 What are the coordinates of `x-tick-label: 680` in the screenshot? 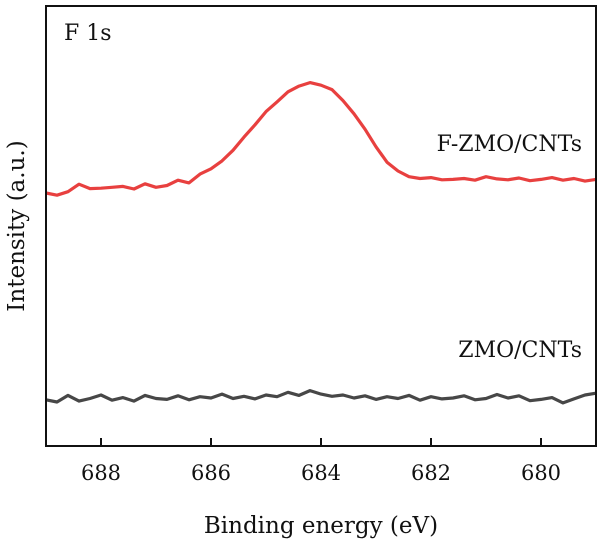 It's located at (541, 473).